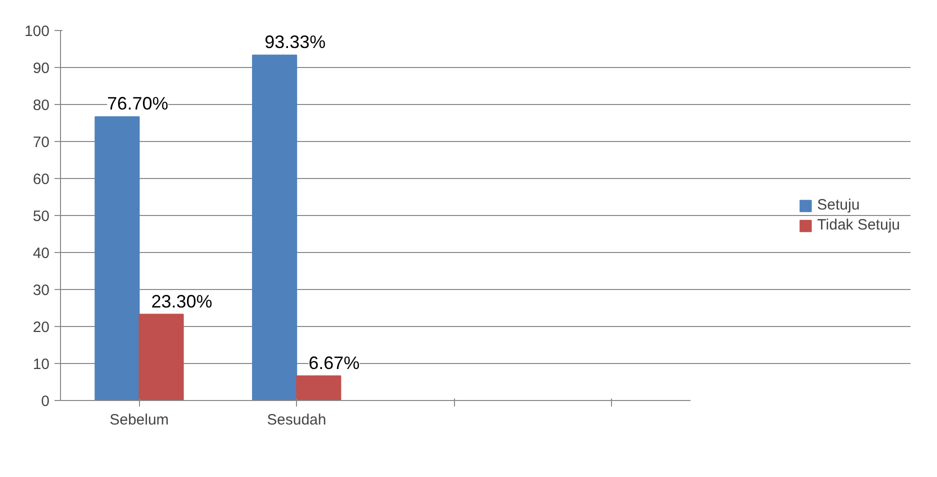 Image resolution: width=937 pixels, height=477 pixels. I want to click on x-tick-label: Sesudah, so click(296, 420).